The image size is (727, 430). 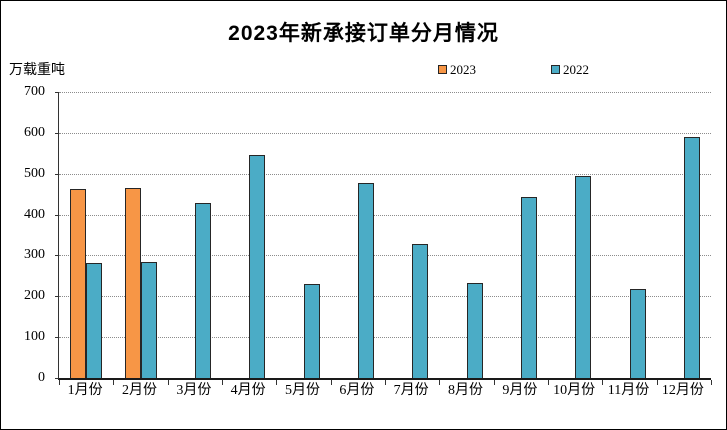 I want to click on bar-2022-2月份, so click(x=148, y=320).